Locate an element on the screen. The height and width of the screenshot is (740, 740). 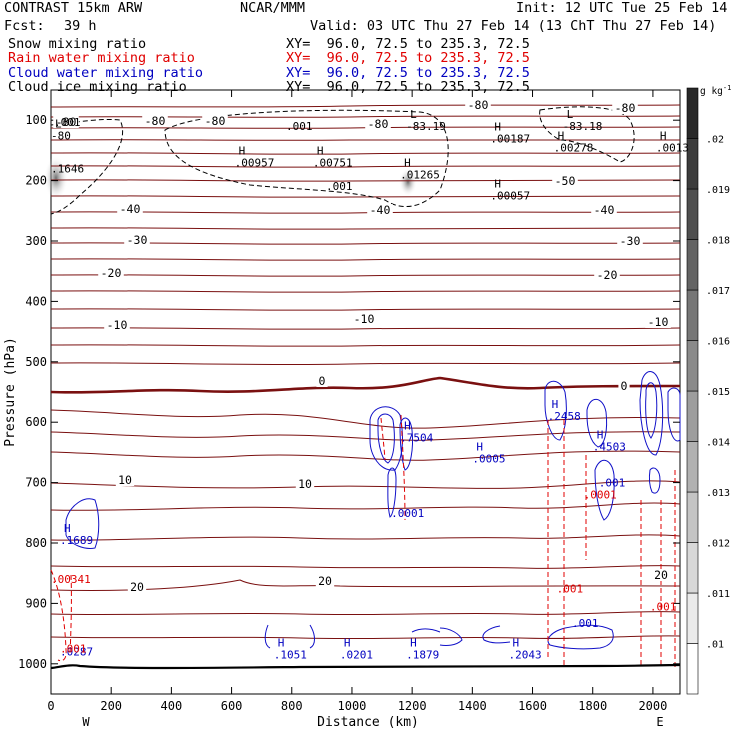
extremum-value: .1879 is located at coordinates (422, 655).